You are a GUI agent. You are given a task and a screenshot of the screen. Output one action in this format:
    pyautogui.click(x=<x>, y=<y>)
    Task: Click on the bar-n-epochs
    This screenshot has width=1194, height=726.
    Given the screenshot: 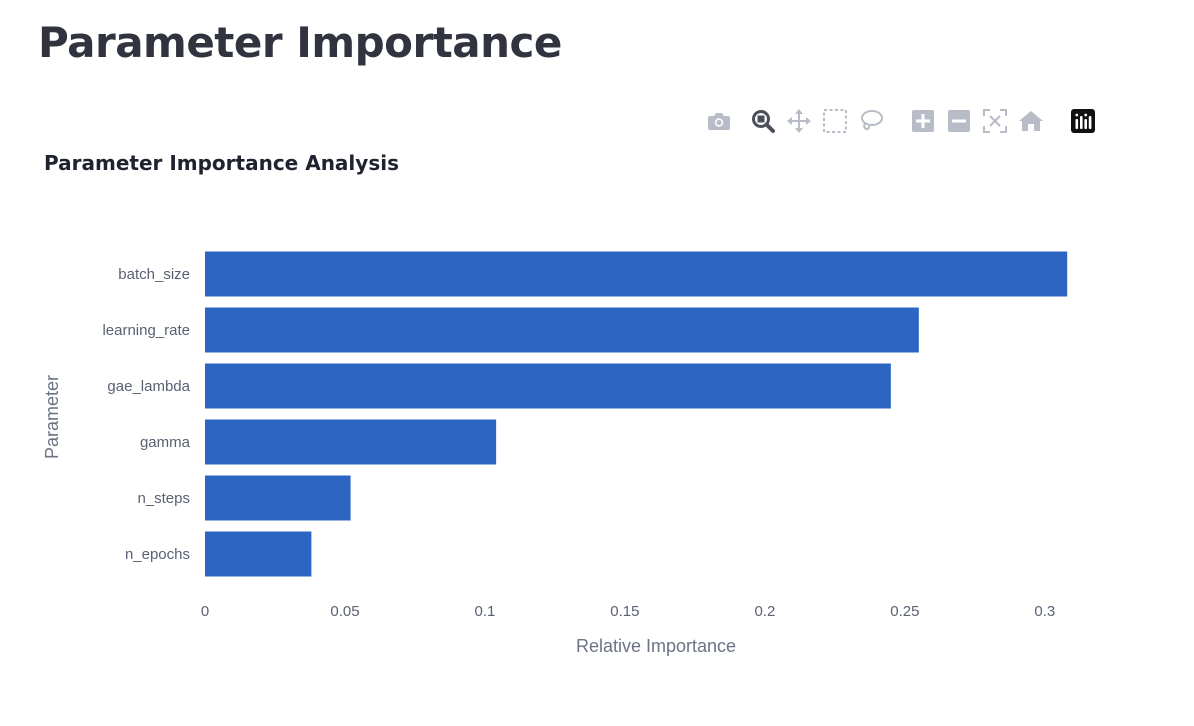 What is the action you would take?
    pyautogui.click(x=258, y=554)
    